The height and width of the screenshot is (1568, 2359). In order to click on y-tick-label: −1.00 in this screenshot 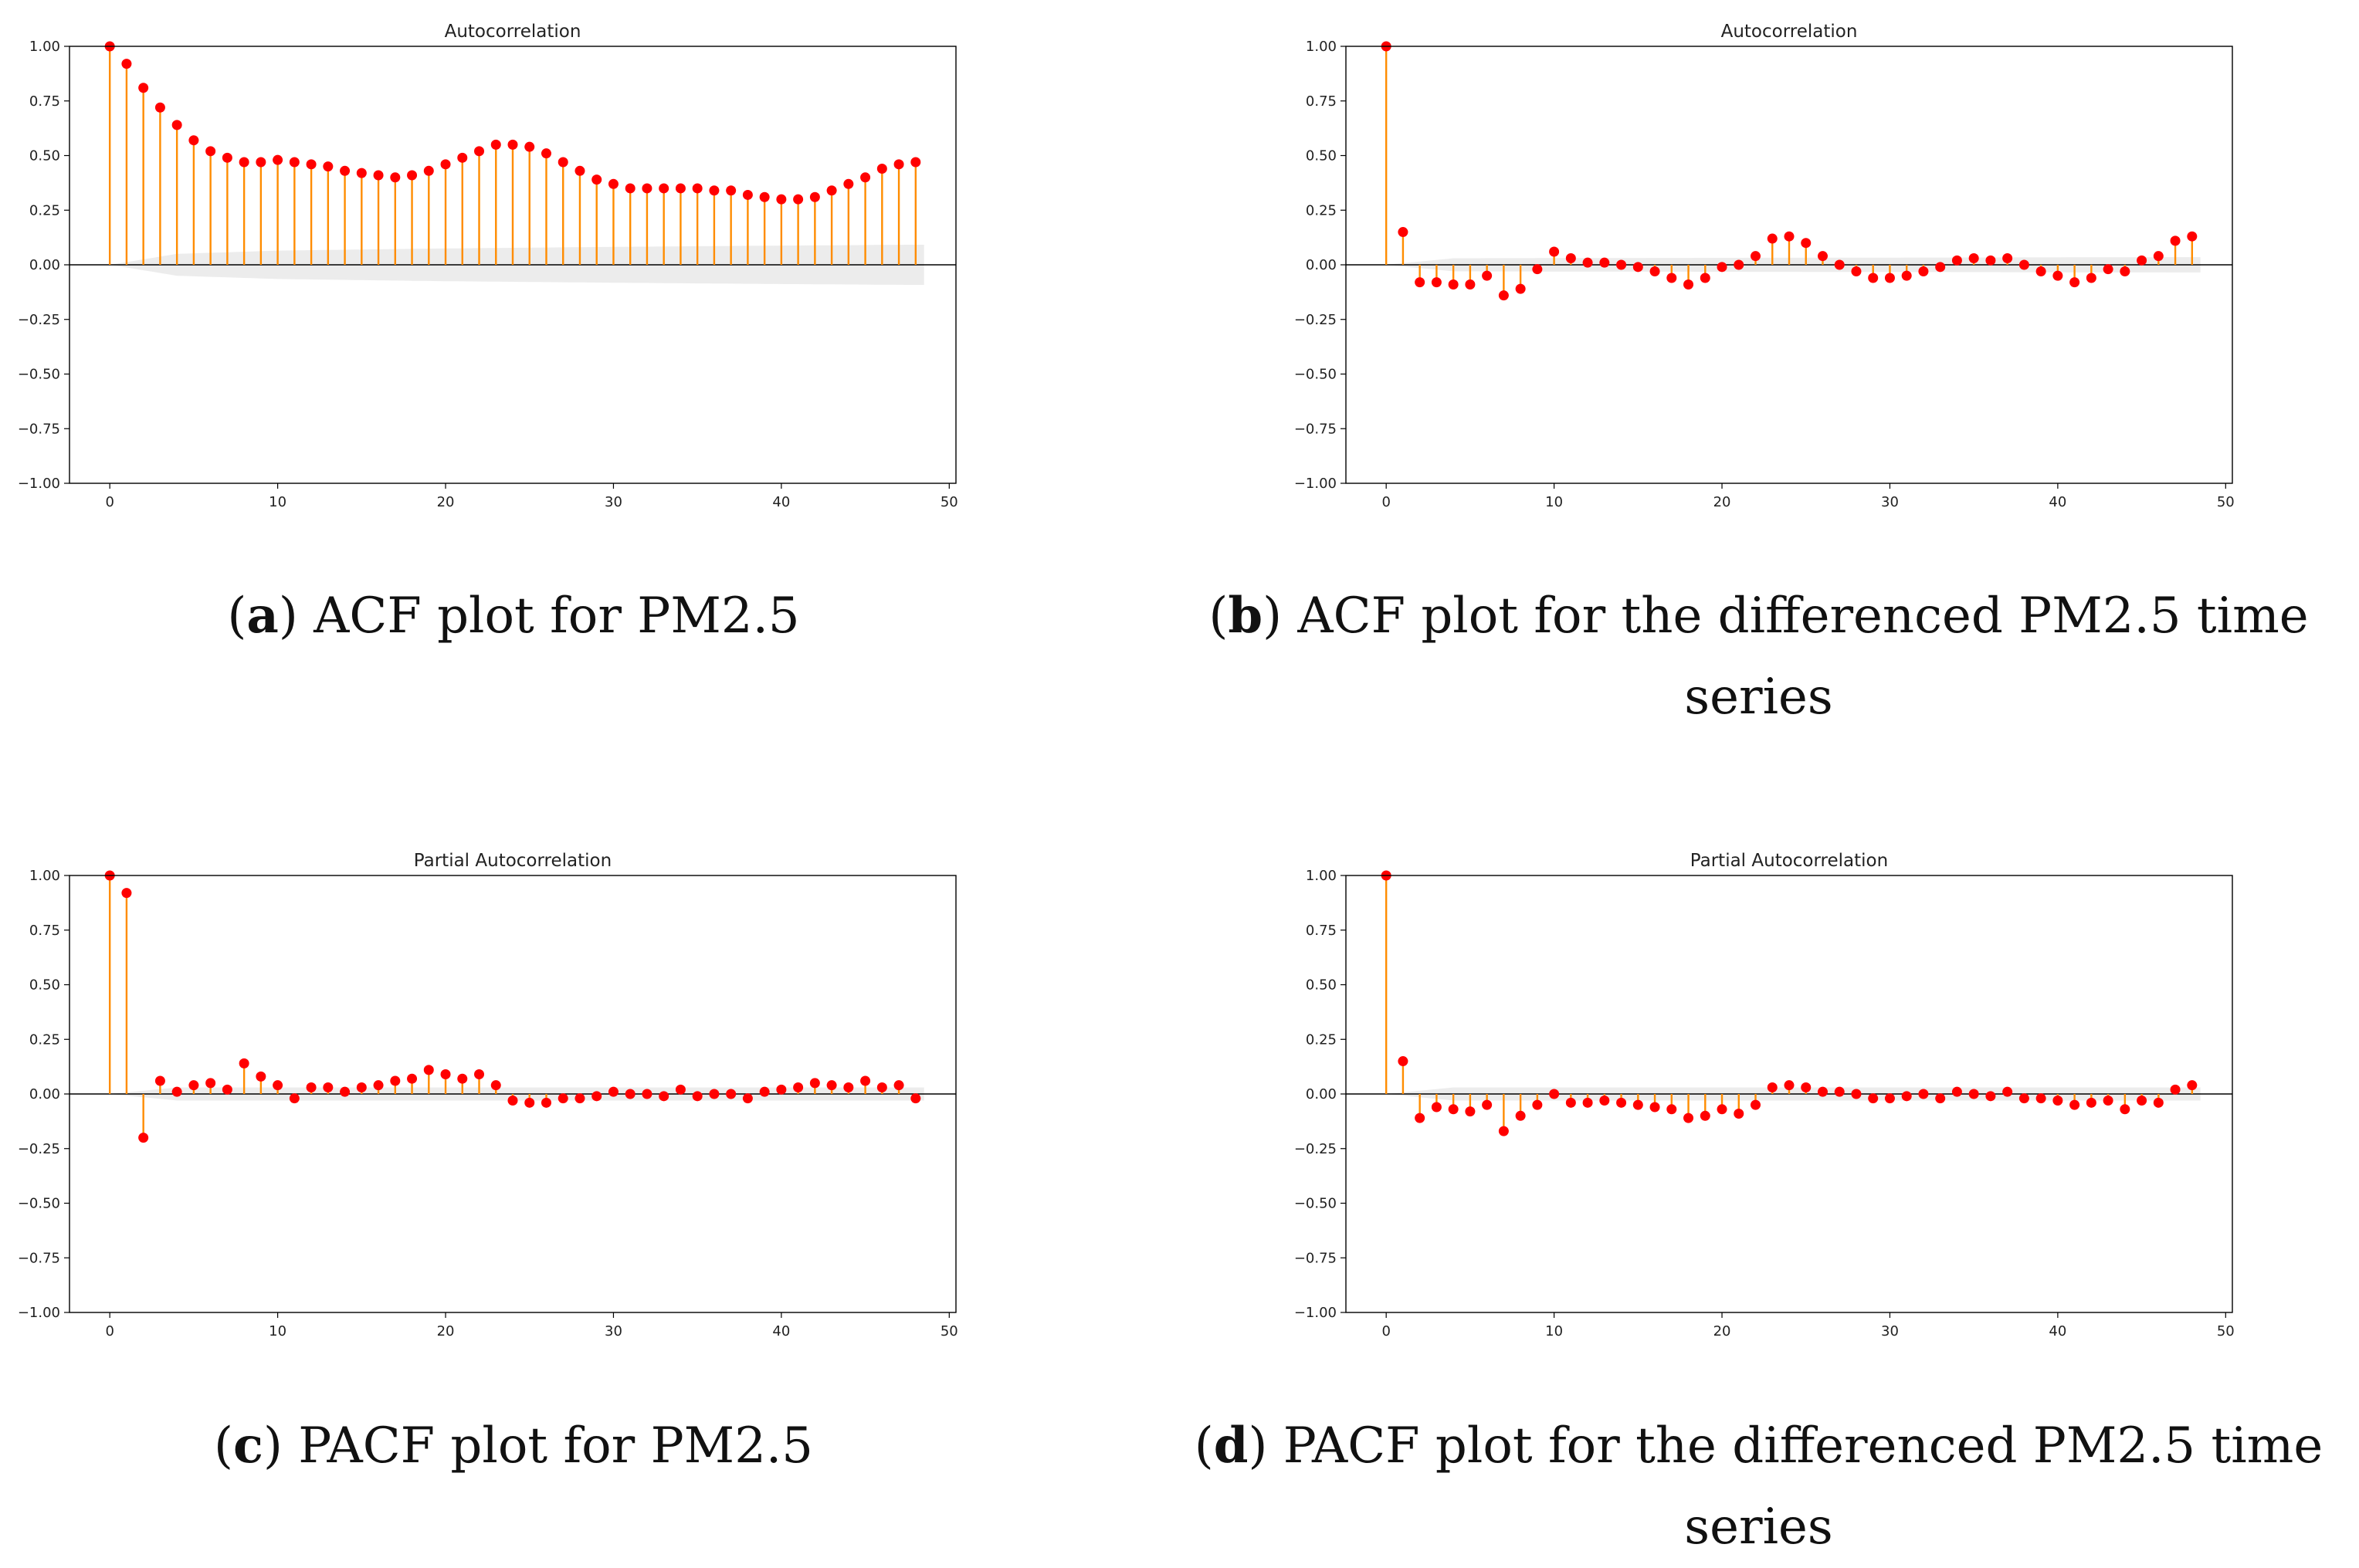, I will do `click(39, 484)`.